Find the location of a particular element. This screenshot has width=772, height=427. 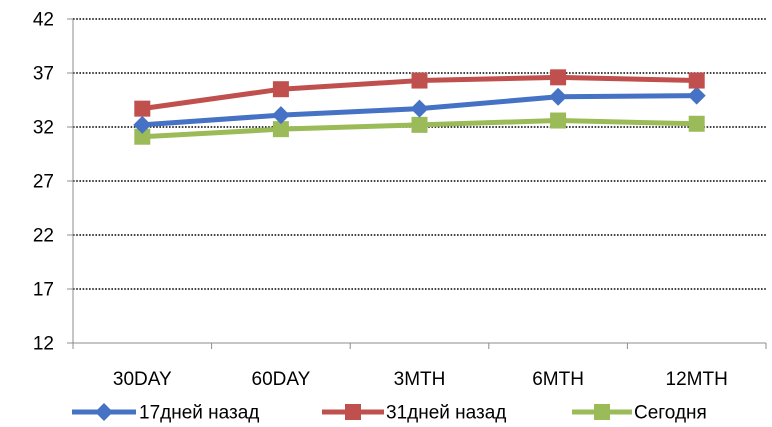

legend: 17дней назад 31дней назад Сегодня is located at coordinates (389, 413).